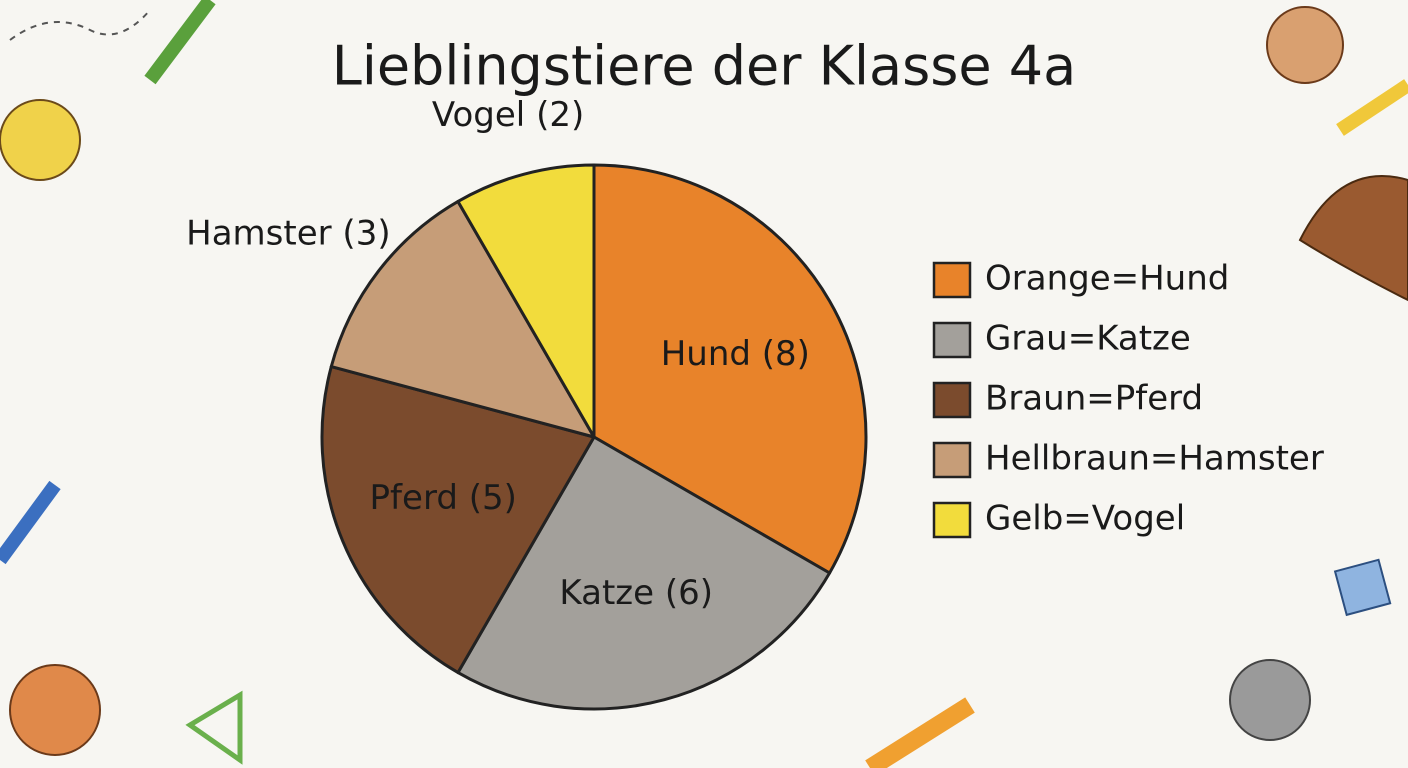  What do you see at coordinates (1085, 519) in the screenshot?
I see `legend-label: Gelb=Vogel` at bounding box center [1085, 519].